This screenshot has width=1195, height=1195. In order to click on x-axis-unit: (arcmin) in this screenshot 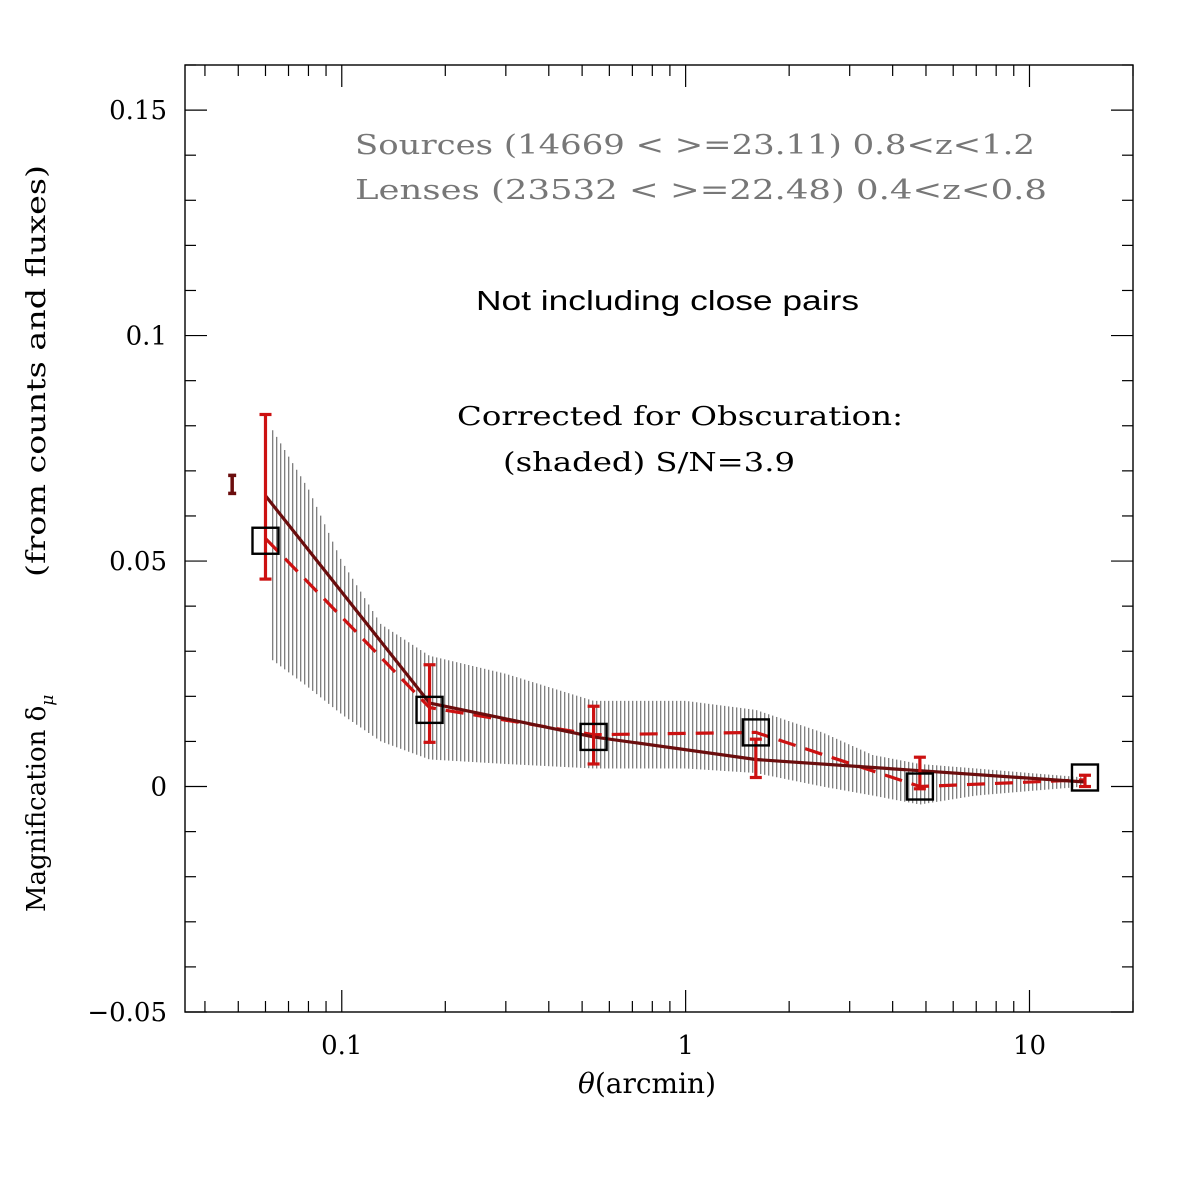, I will do `click(655, 1083)`.